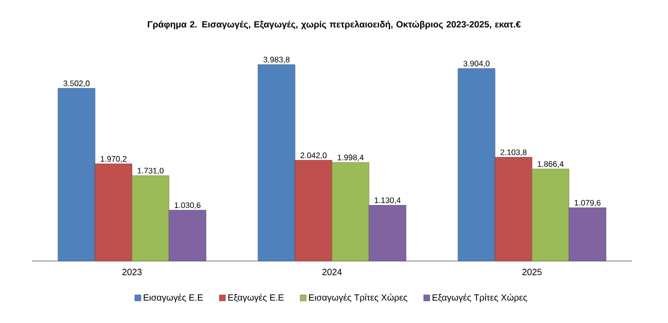  Describe the element at coordinates (113, 159) in the screenshot. I see `data-label: 1.970,2` at that location.